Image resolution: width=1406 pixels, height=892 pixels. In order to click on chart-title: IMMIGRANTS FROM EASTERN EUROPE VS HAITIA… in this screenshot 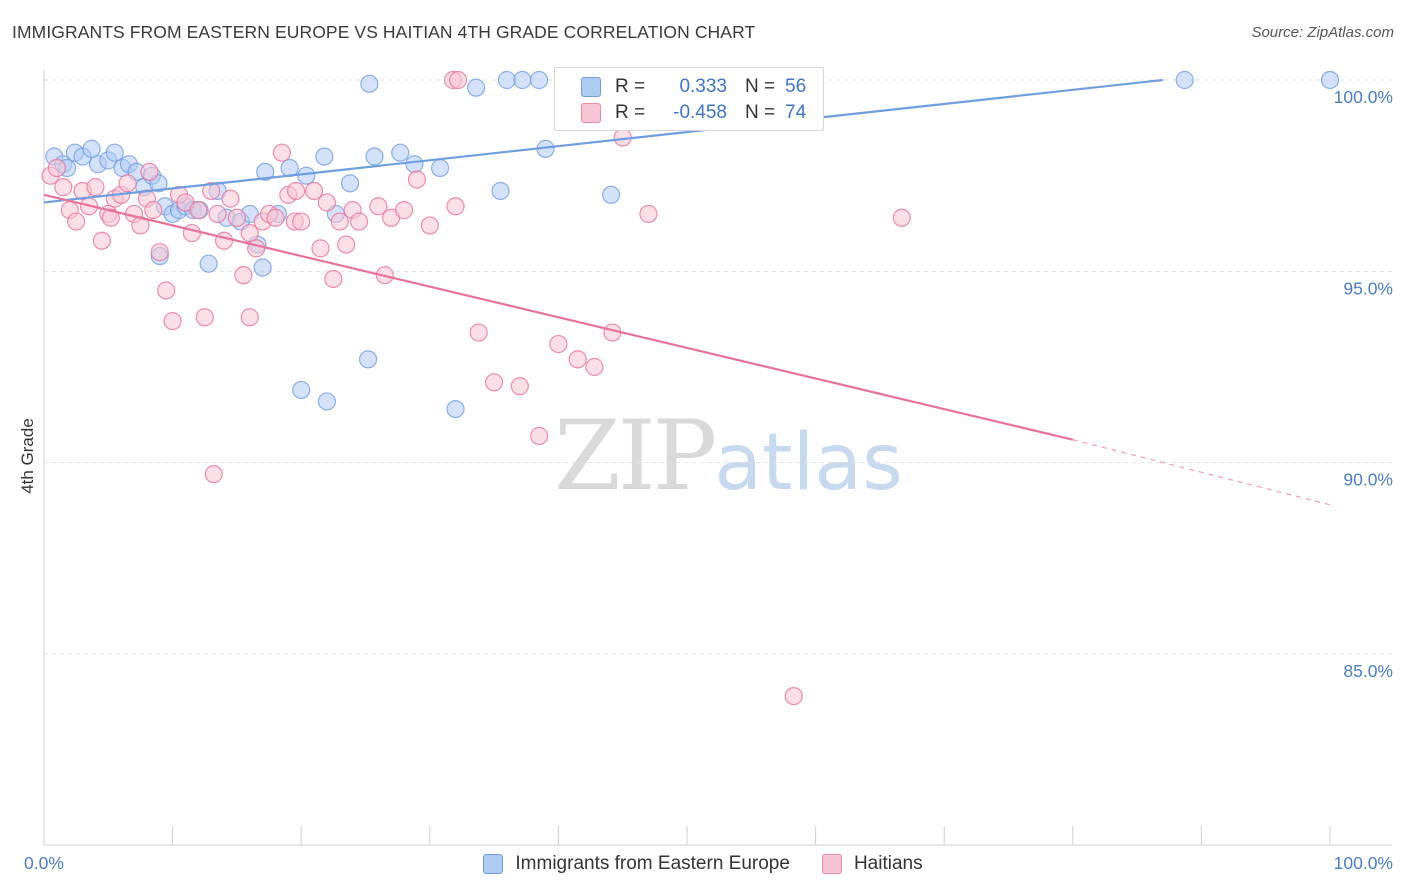, I will do `click(384, 32)`.